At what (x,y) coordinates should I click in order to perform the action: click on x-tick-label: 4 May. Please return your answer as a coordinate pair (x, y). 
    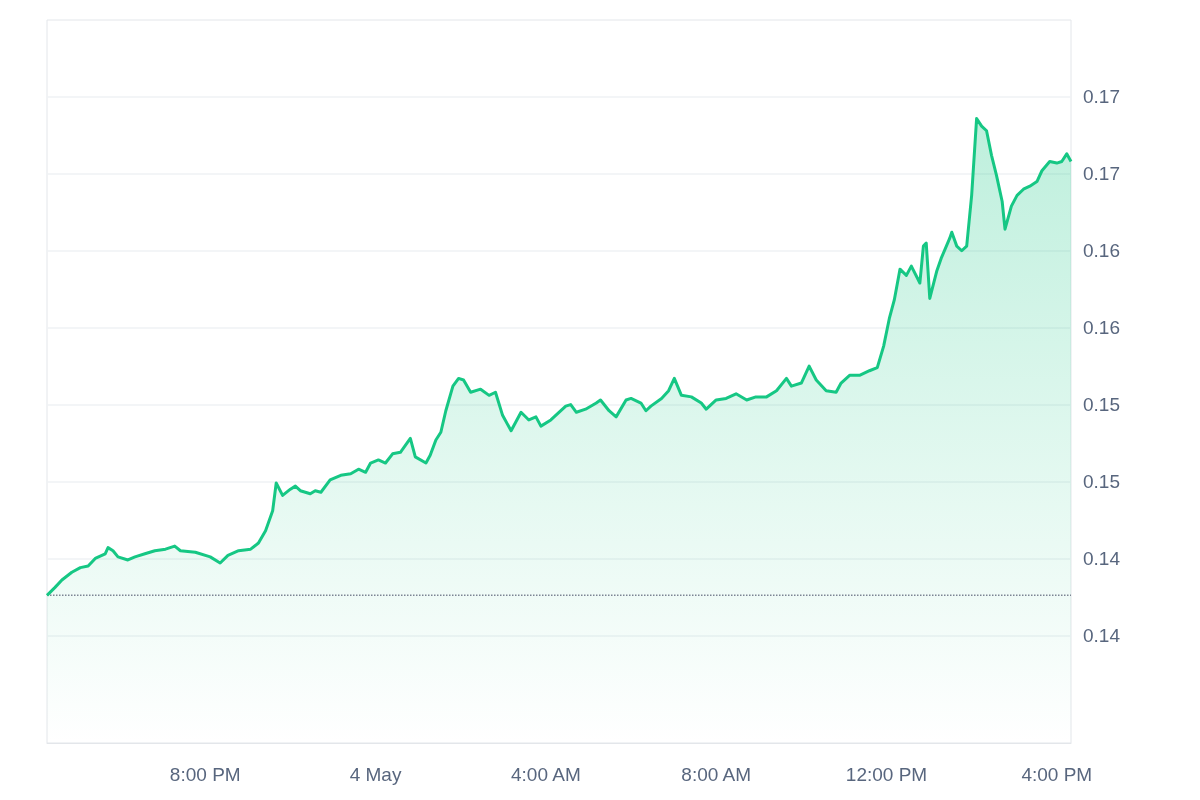
    Looking at the image, I should click on (375, 774).